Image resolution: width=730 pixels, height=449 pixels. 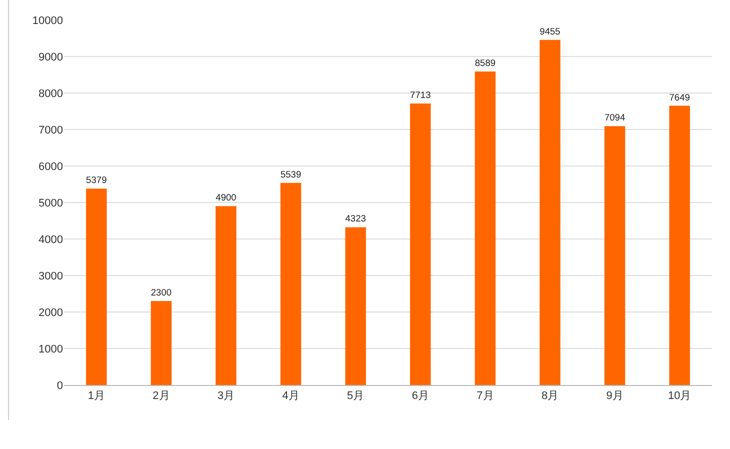 What do you see at coordinates (50, 166) in the screenshot?
I see `y-tick-label: 6000` at bounding box center [50, 166].